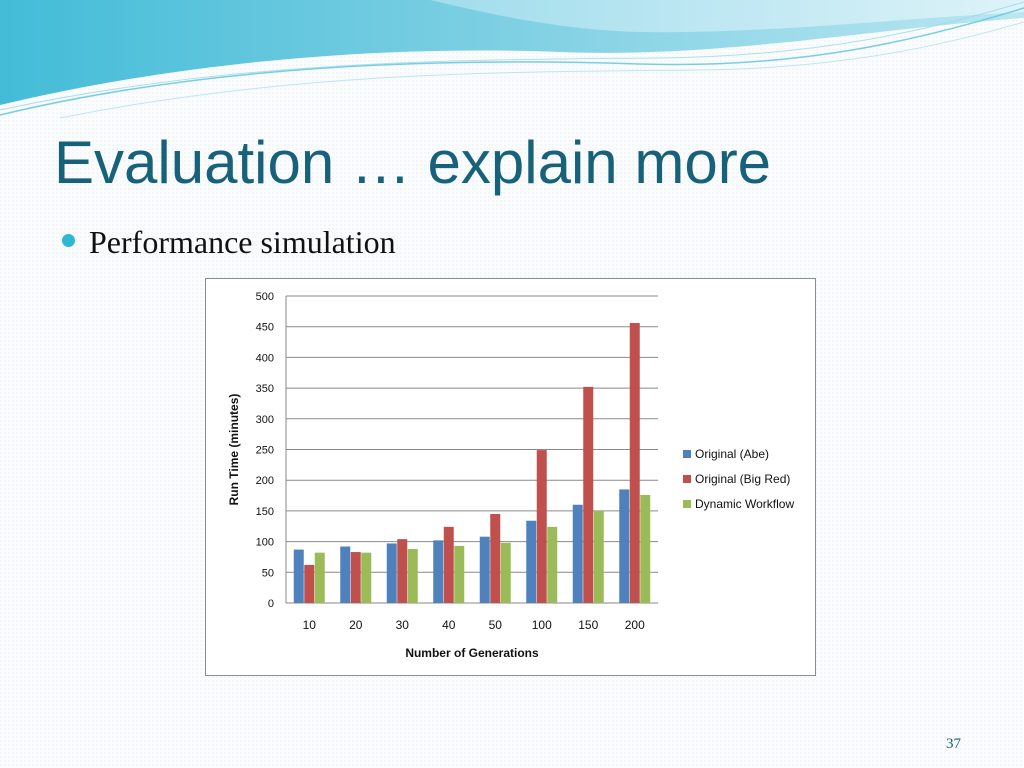  I want to click on y-tick-label: 400, so click(265, 358).